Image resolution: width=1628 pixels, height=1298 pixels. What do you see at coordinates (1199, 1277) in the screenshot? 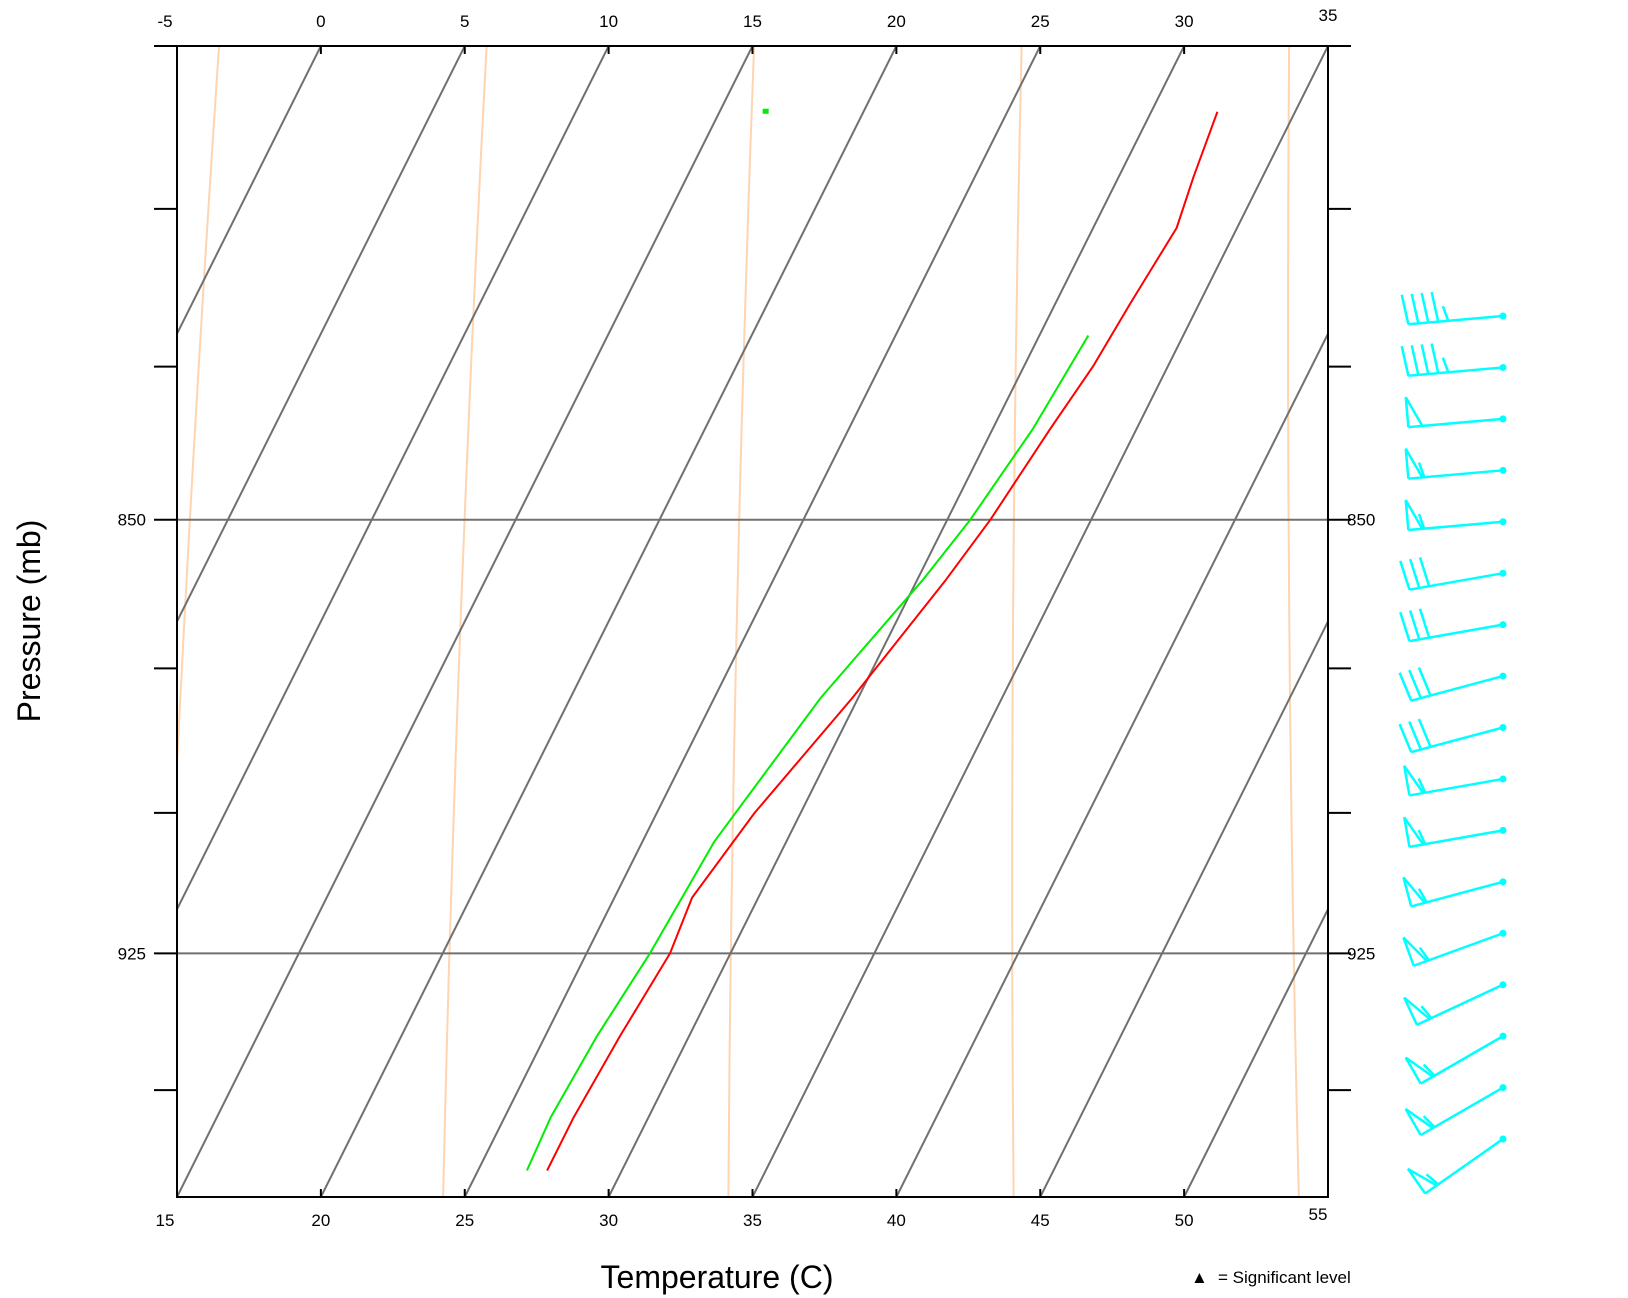
I see `legend-symbol: ▲` at bounding box center [1199, 1277].